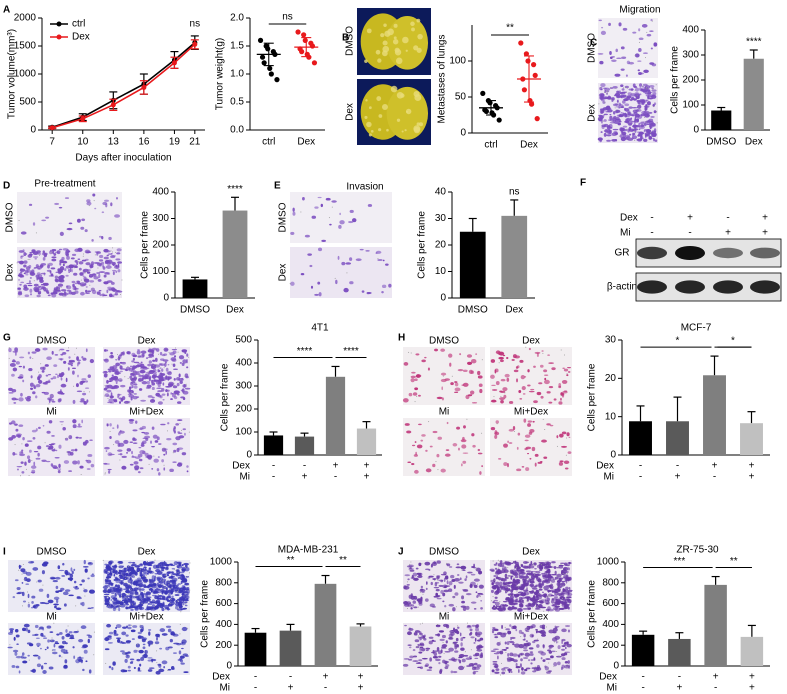 This screenshot has width=787, height=694. Describe the element at coordinates (144, 87) in the screenshot. I see `marker` at that location.